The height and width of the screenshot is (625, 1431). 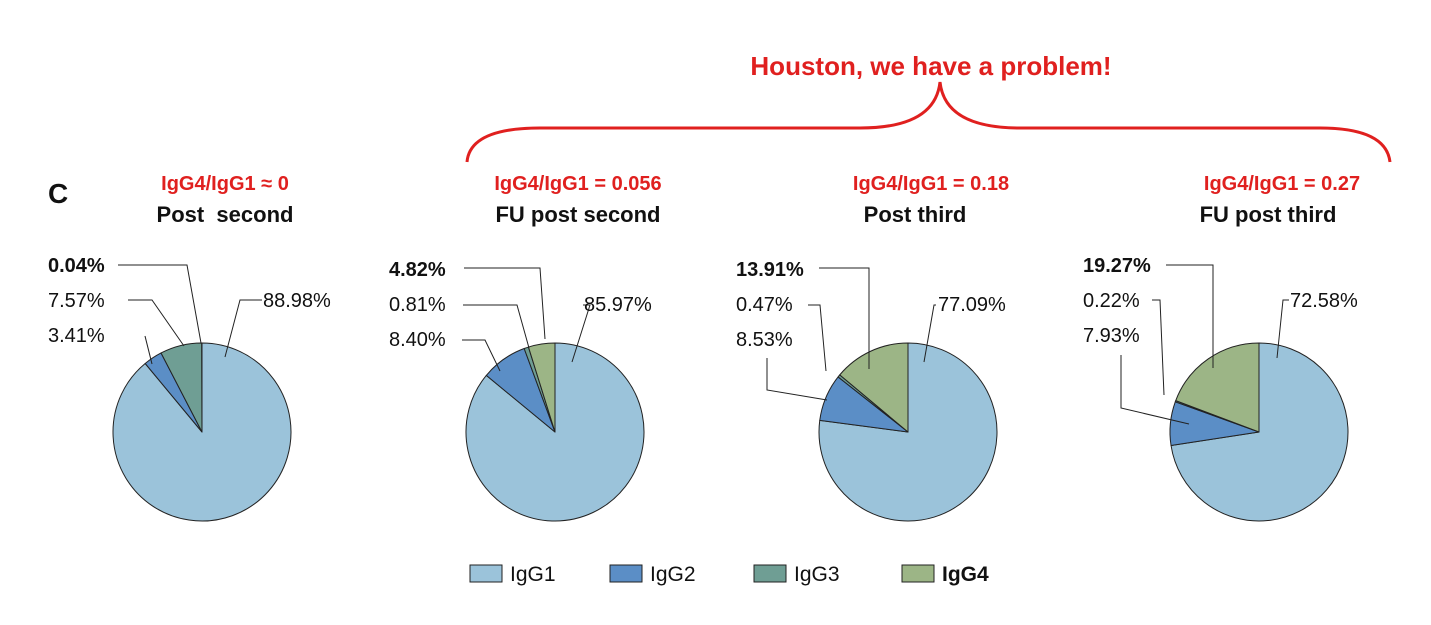 What do you see at coordinates (1111, 301) in the screenshot?
I see `data-label-igg3: 0.22%` at bounding box center [1111, 301].